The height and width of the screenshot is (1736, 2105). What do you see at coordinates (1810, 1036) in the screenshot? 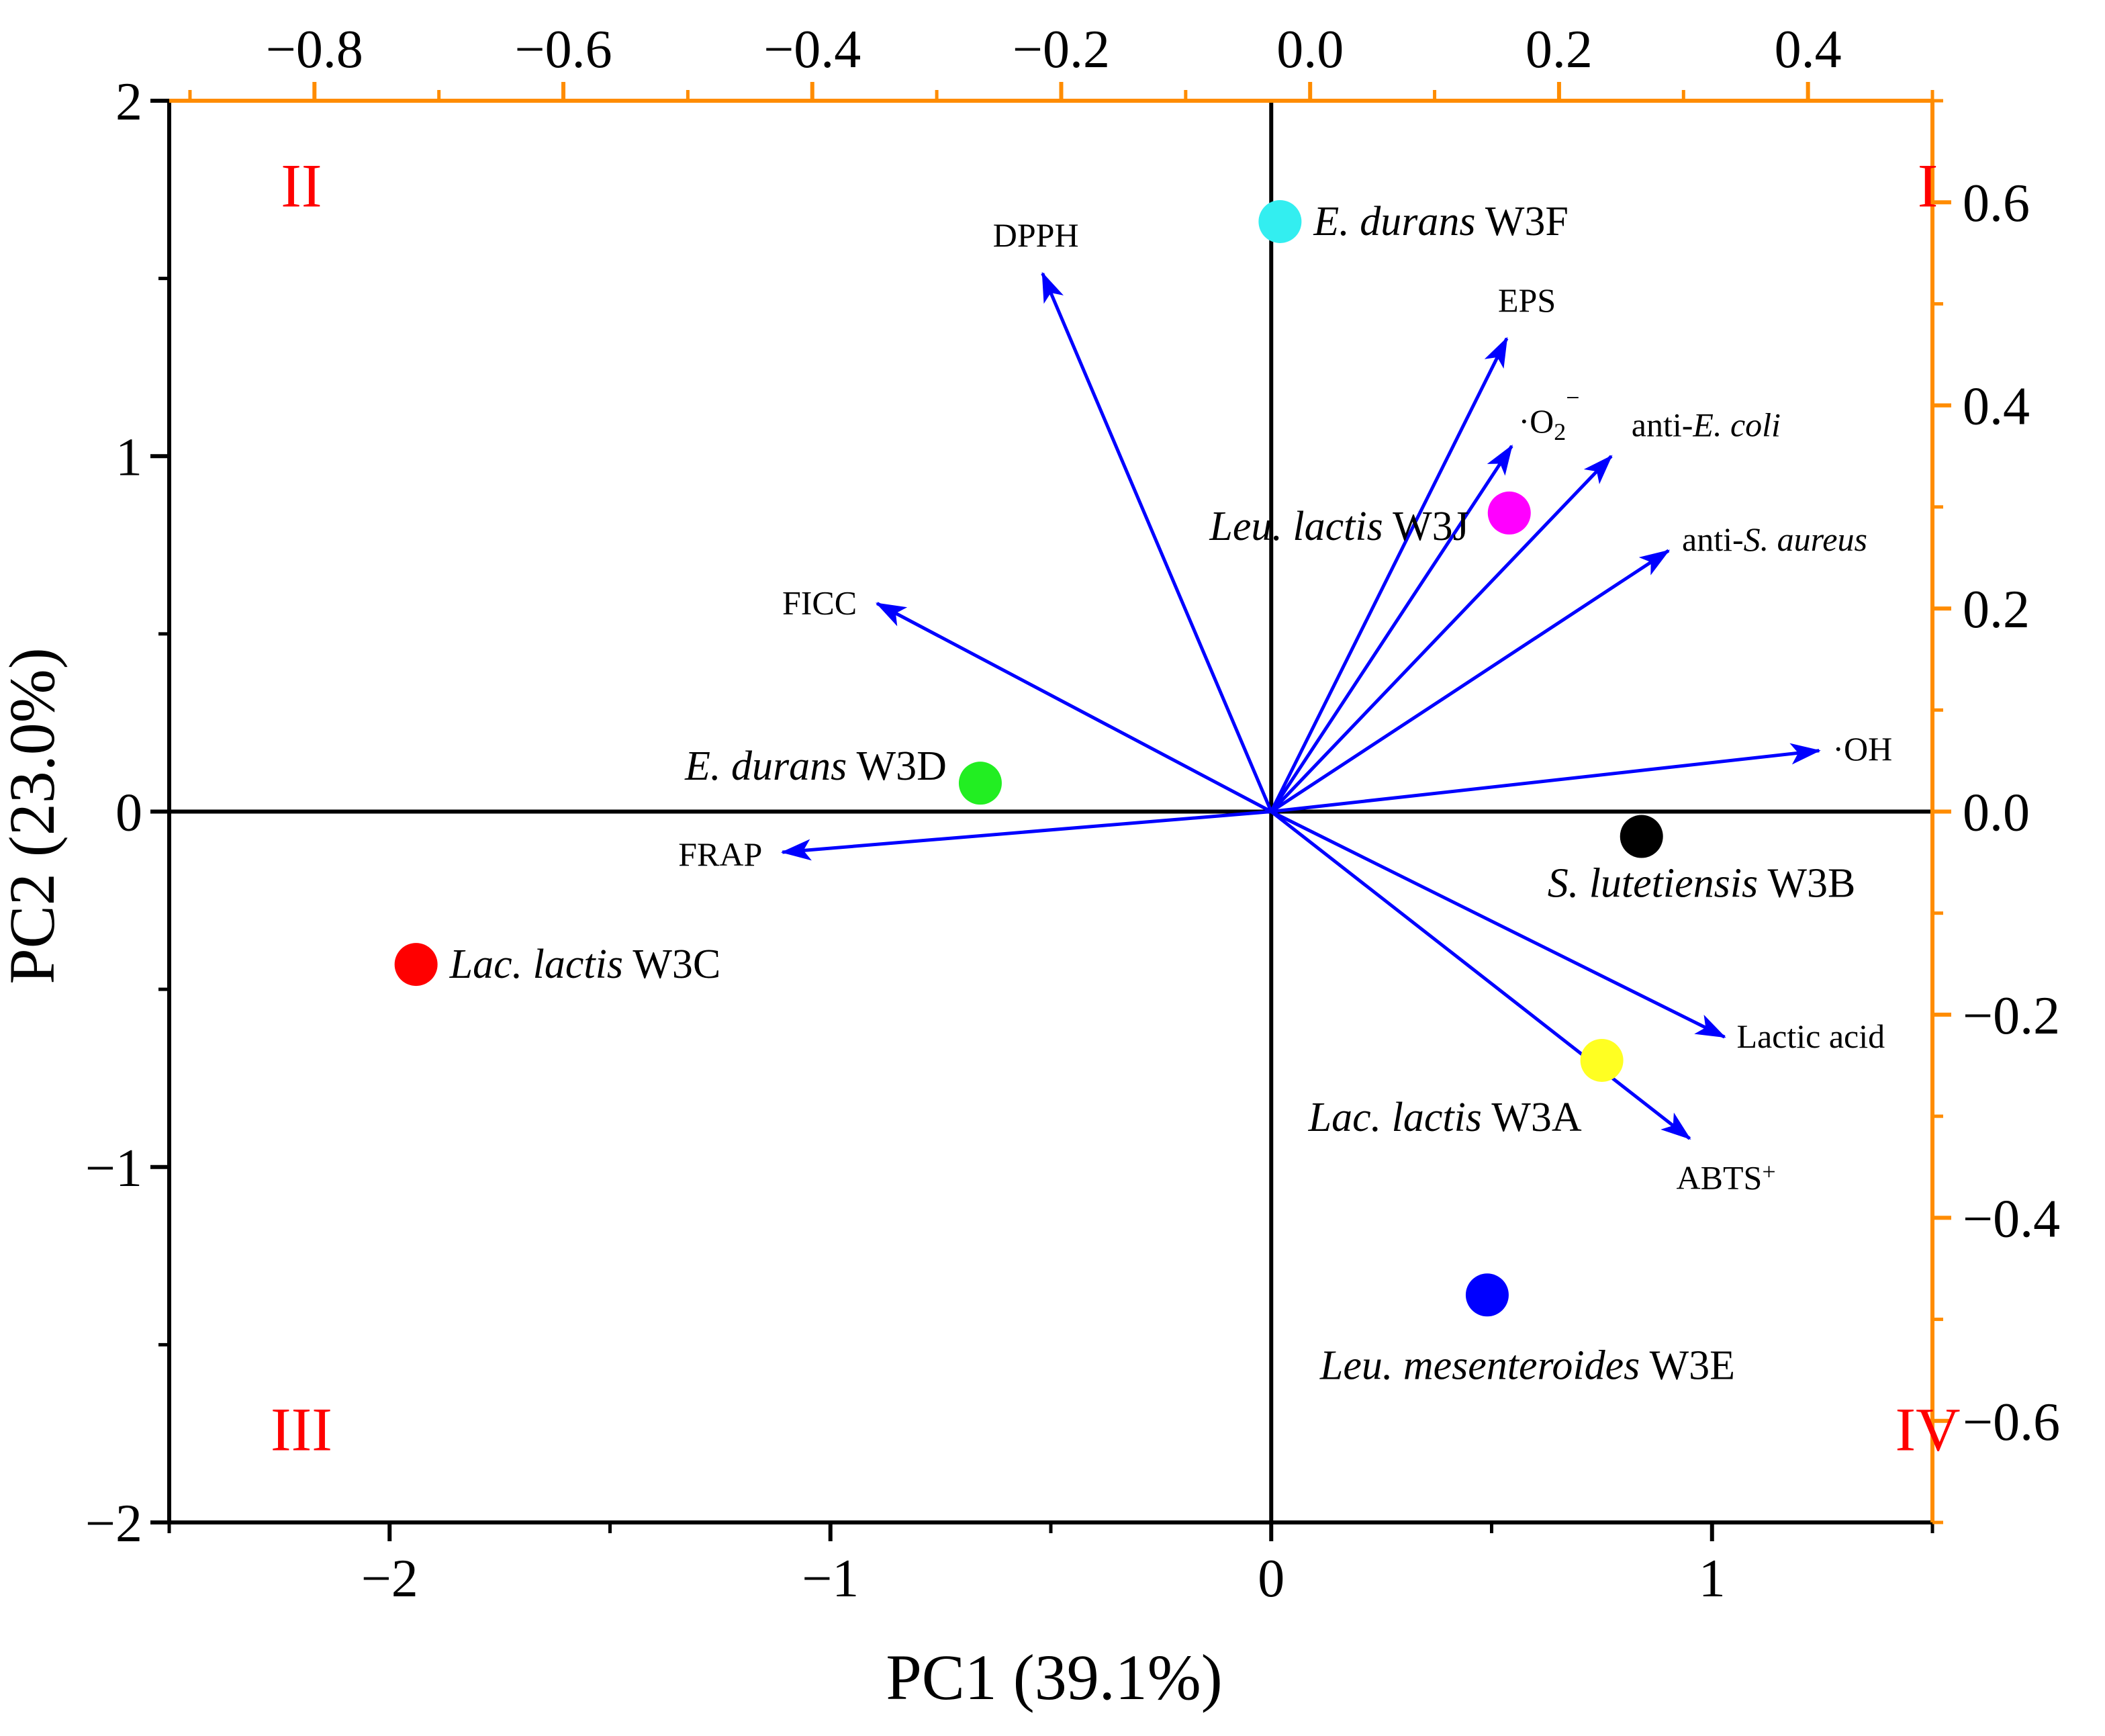
I see `loading-label-lactic-acid: Lactic acid` at bounding box center [1810, 1036].